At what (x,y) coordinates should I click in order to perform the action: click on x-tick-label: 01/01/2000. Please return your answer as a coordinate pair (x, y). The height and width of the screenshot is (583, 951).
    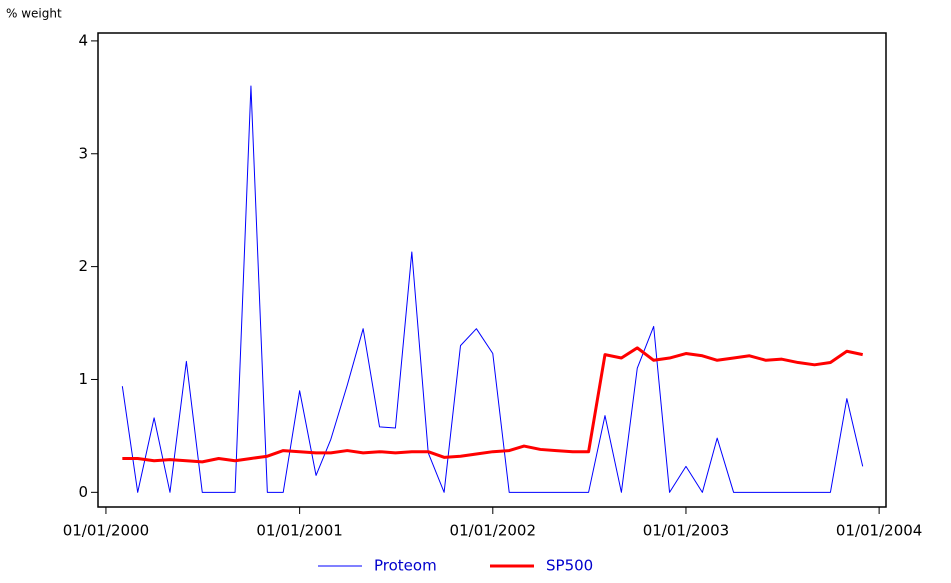
    Looking at the image, I should click on (106, 531).